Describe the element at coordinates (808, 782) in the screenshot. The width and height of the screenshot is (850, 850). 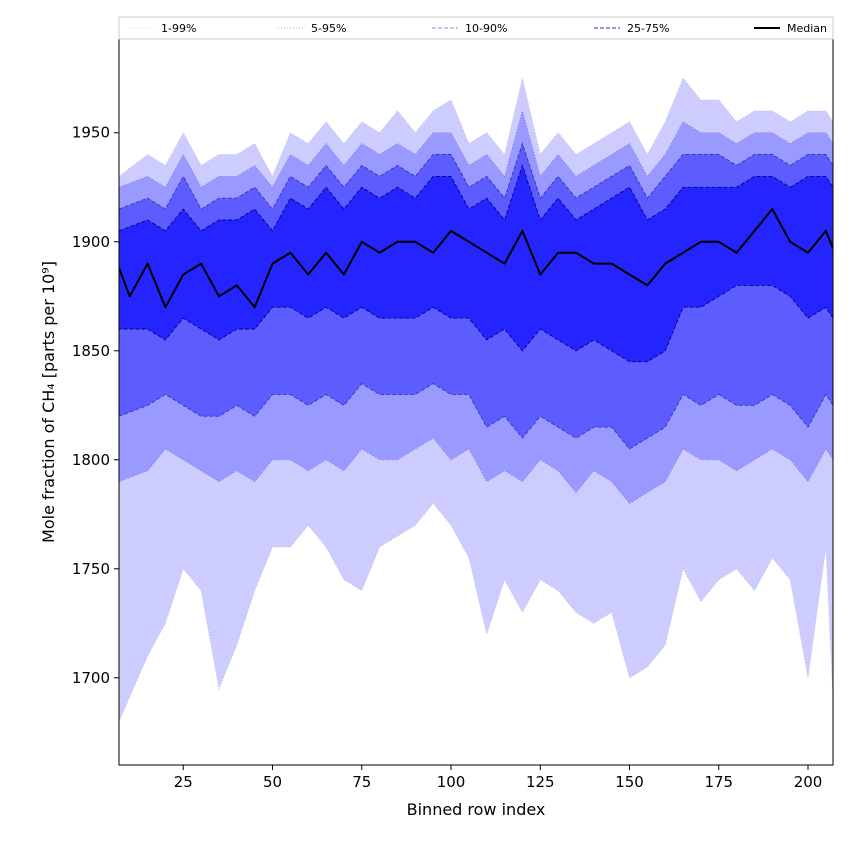
I see `x-tick-label: 200` at that location.